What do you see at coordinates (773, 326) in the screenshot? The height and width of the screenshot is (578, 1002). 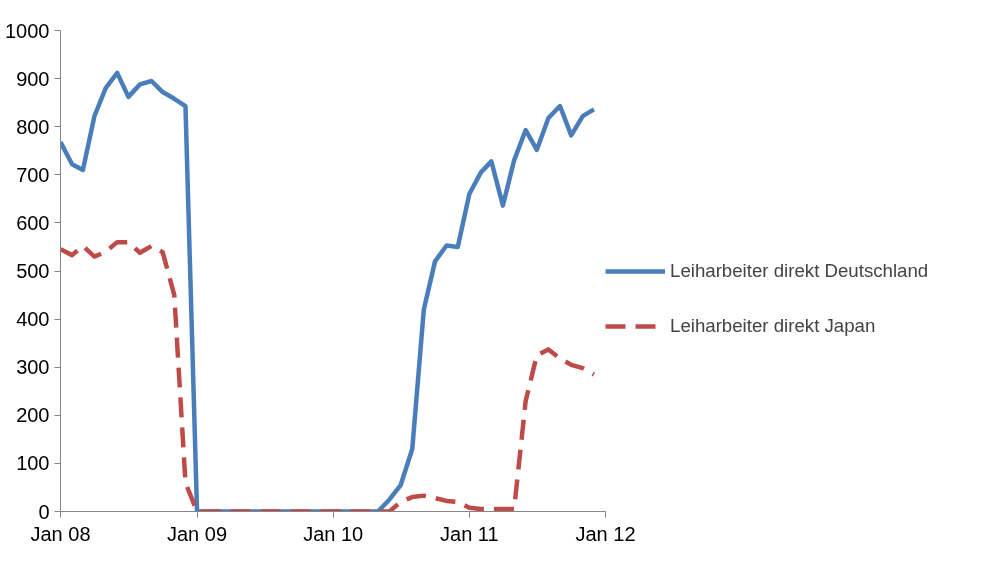 I see `legend-label: Leiharbeiter direkt Japan` at bounding box center [773, 326].